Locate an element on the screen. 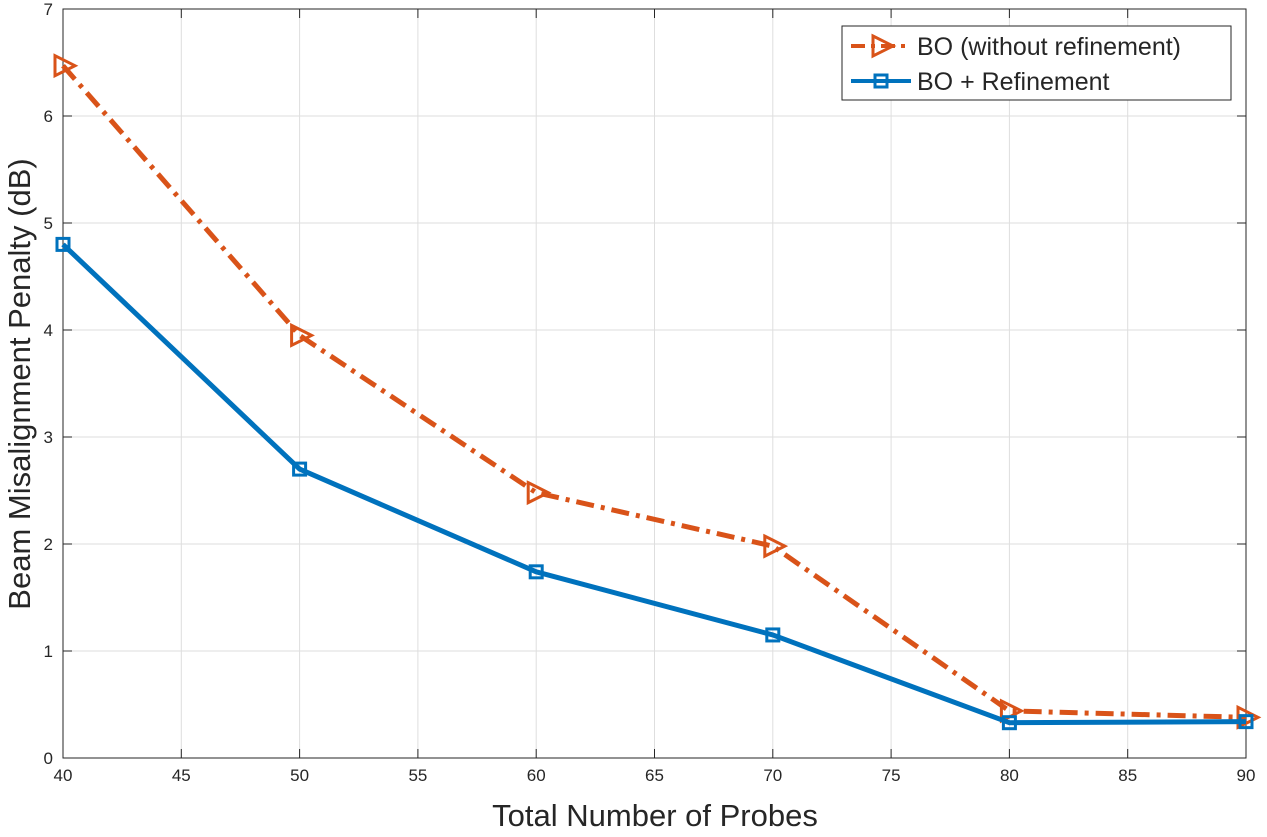  legend-marker-bo-refinement is located at coordinates (881, 81).